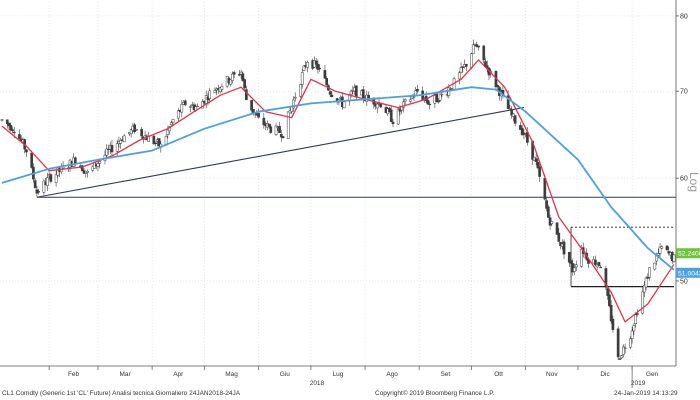  I want to click on x-tick-label: Apr, so click(178, 374).